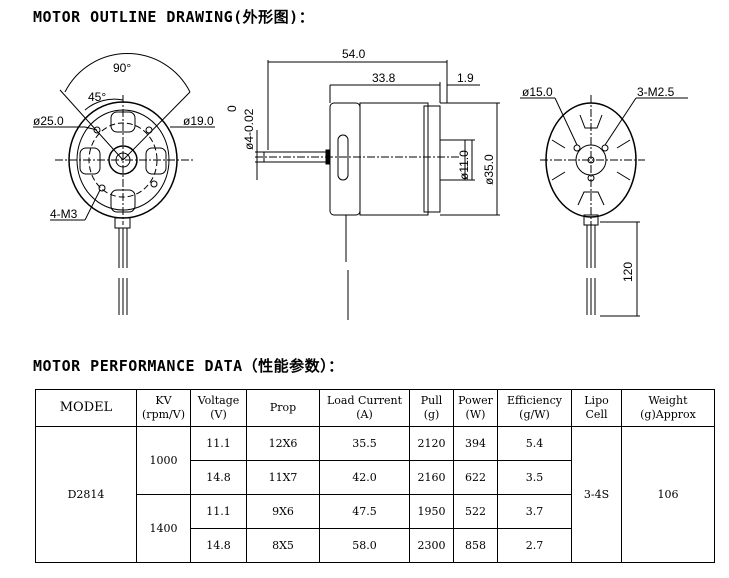 This screenshot has height=578, width=729. What do you see at coordinates (163, 408) in the screenshot?
I see `header-kv: KV (rpm/V)` at bounding box center [163, 408].